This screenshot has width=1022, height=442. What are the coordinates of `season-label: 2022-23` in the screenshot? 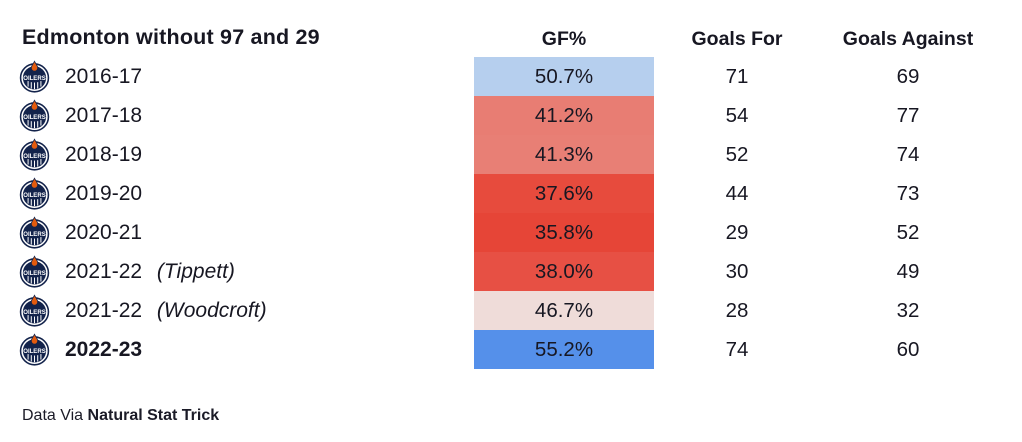 It's located at (104, 349).